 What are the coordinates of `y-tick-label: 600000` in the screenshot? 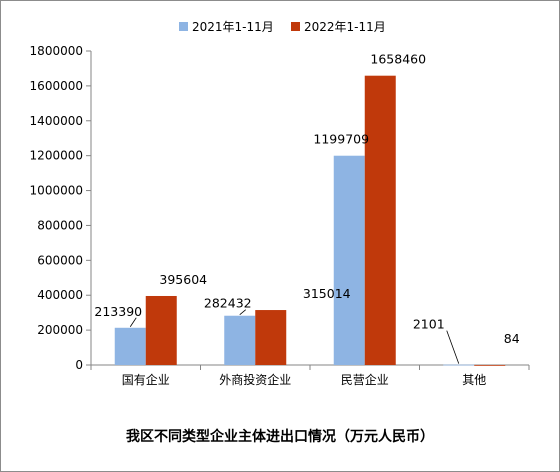 It's located at (60, 260).